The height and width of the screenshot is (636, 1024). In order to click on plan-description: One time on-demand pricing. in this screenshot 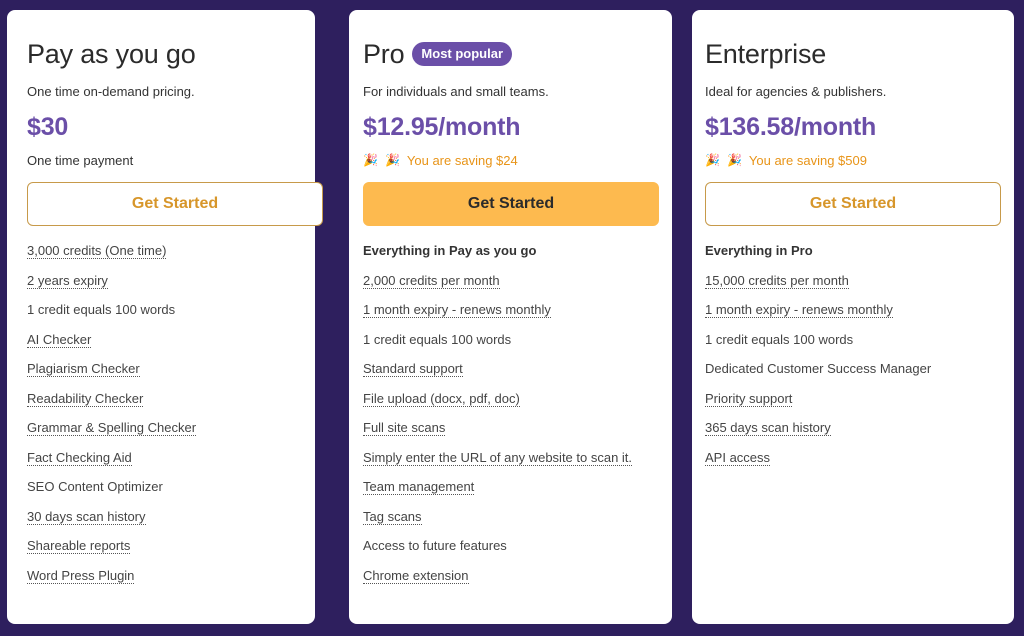, I will do `click(111, 91)`.